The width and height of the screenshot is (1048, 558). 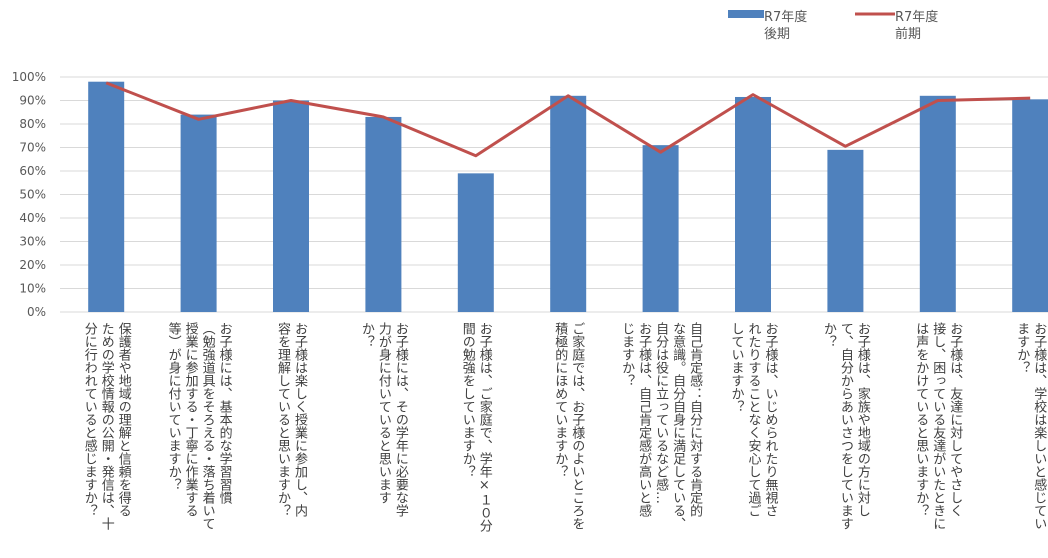 What do you see at coordinates (32, 171) in the screenshot?
I see `y-tick-label: 60%` at bounding box center [32, 171].